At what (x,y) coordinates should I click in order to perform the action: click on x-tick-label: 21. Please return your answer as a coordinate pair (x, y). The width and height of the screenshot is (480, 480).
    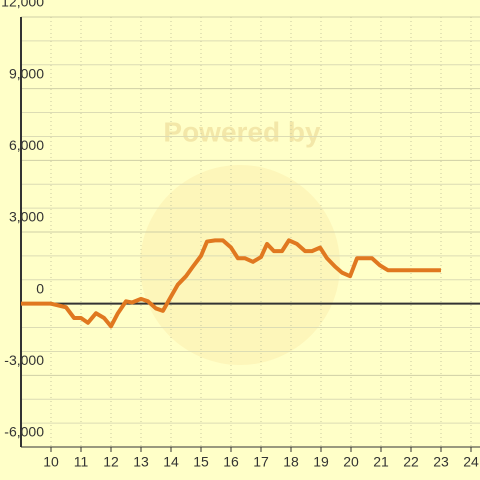
    Looking at the image, I should click on (381, 462).